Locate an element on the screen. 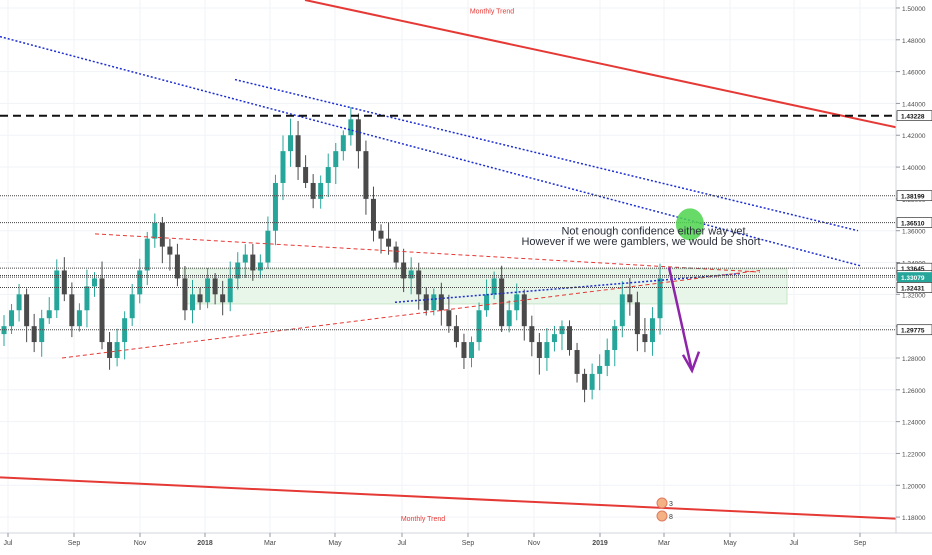 The image size is (932, 555). y-tick-label: 1.20000 is located at coordinates (914, 486).